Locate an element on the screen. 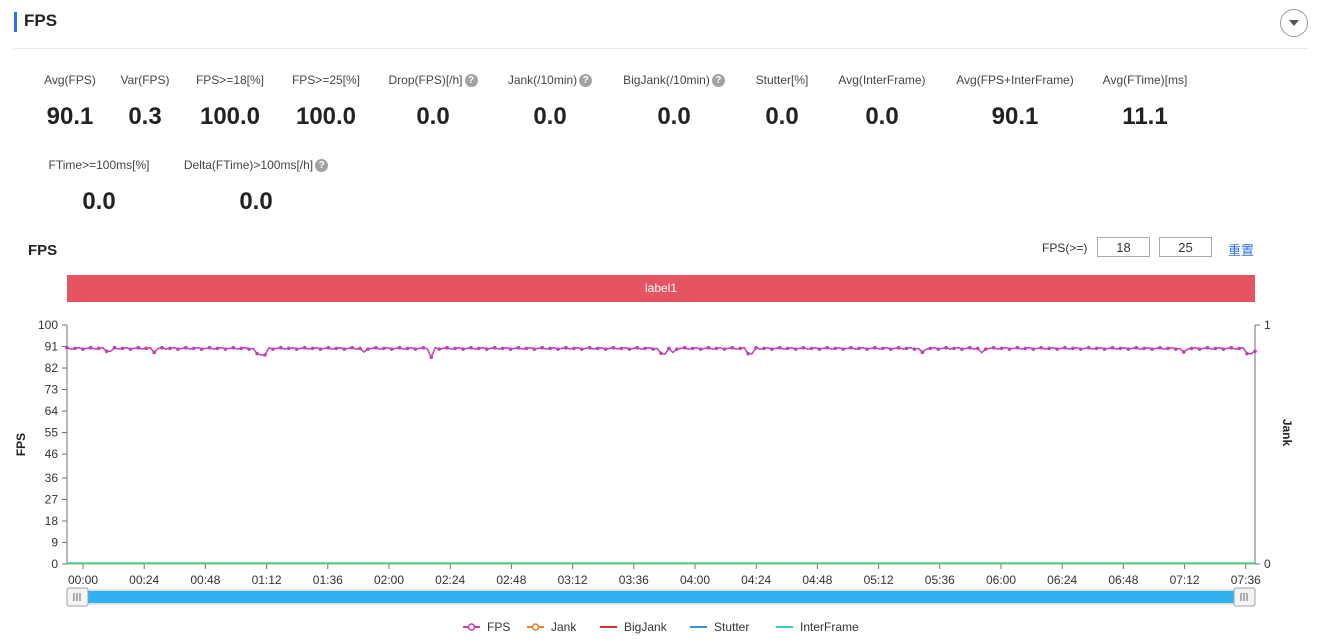  metric-8: Avg(InterFrame) 0.0 is located at coordinates (882, 101).